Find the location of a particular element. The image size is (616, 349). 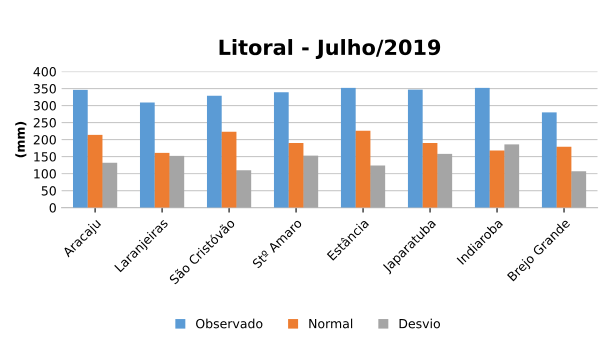

legend-label: Observado is located at coordinates (229, 323).